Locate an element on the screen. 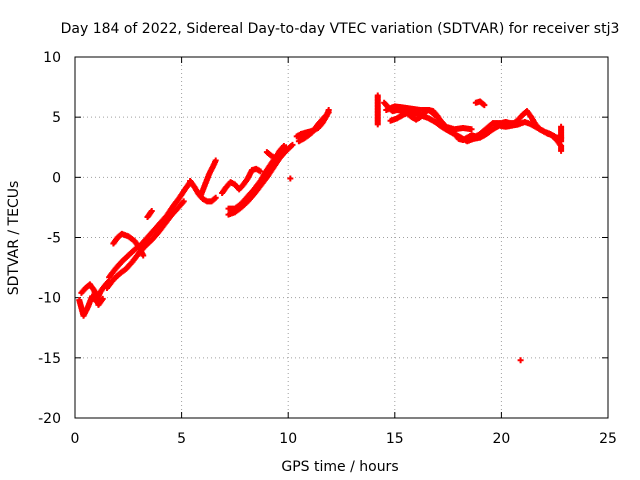 The height and width of the screenshot is (480, 640). y-tick-label: -15 is located at coordinates (49, 359).